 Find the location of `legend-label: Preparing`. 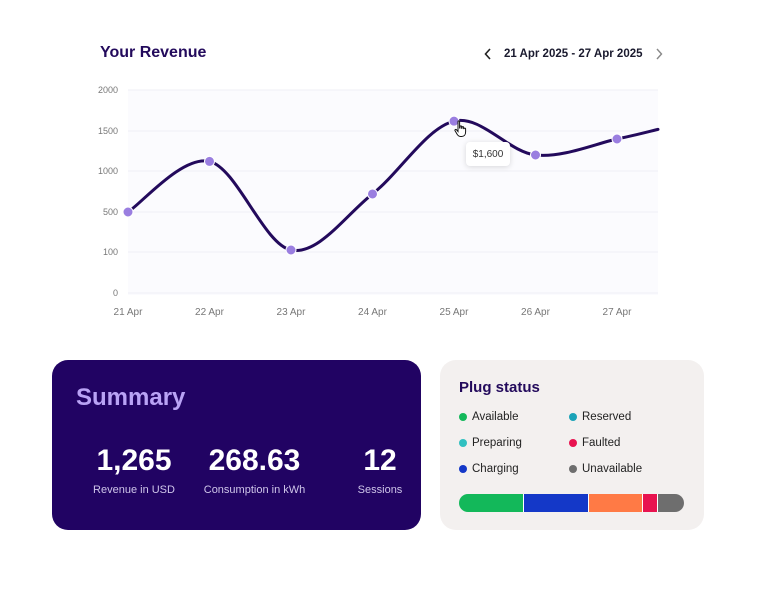

legend-label: Preparing is located at coordinates (497, 443).